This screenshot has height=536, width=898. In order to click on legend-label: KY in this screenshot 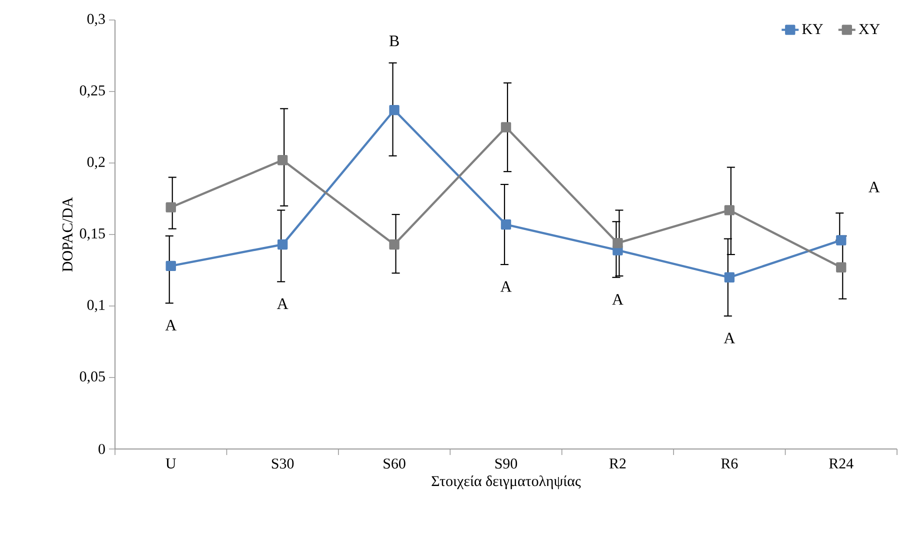, I will do `click(812, 29)`.